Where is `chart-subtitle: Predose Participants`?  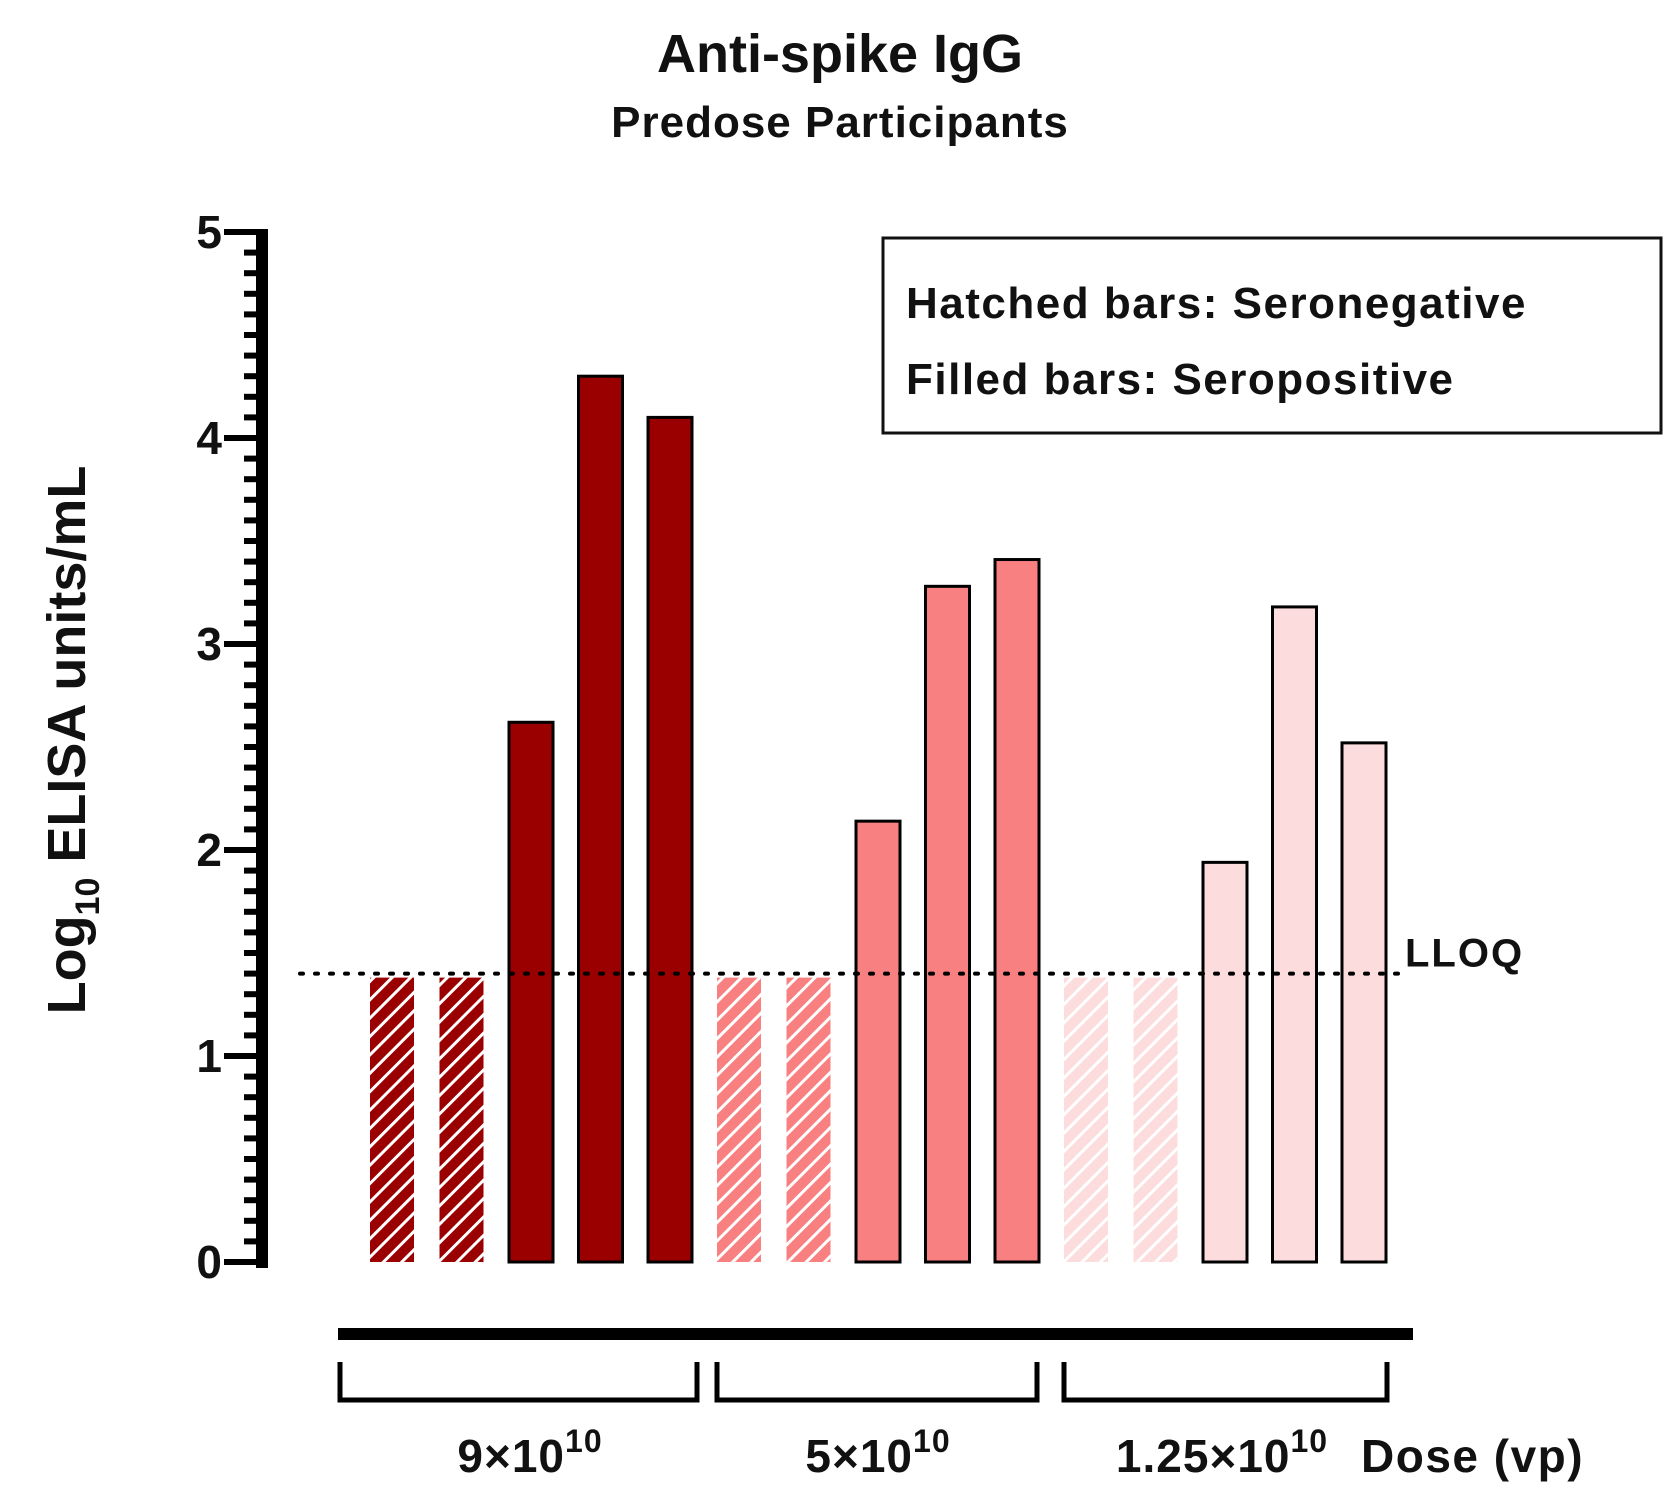 chart-subtitle: Predose Participants is located at coordinates (840, 122).